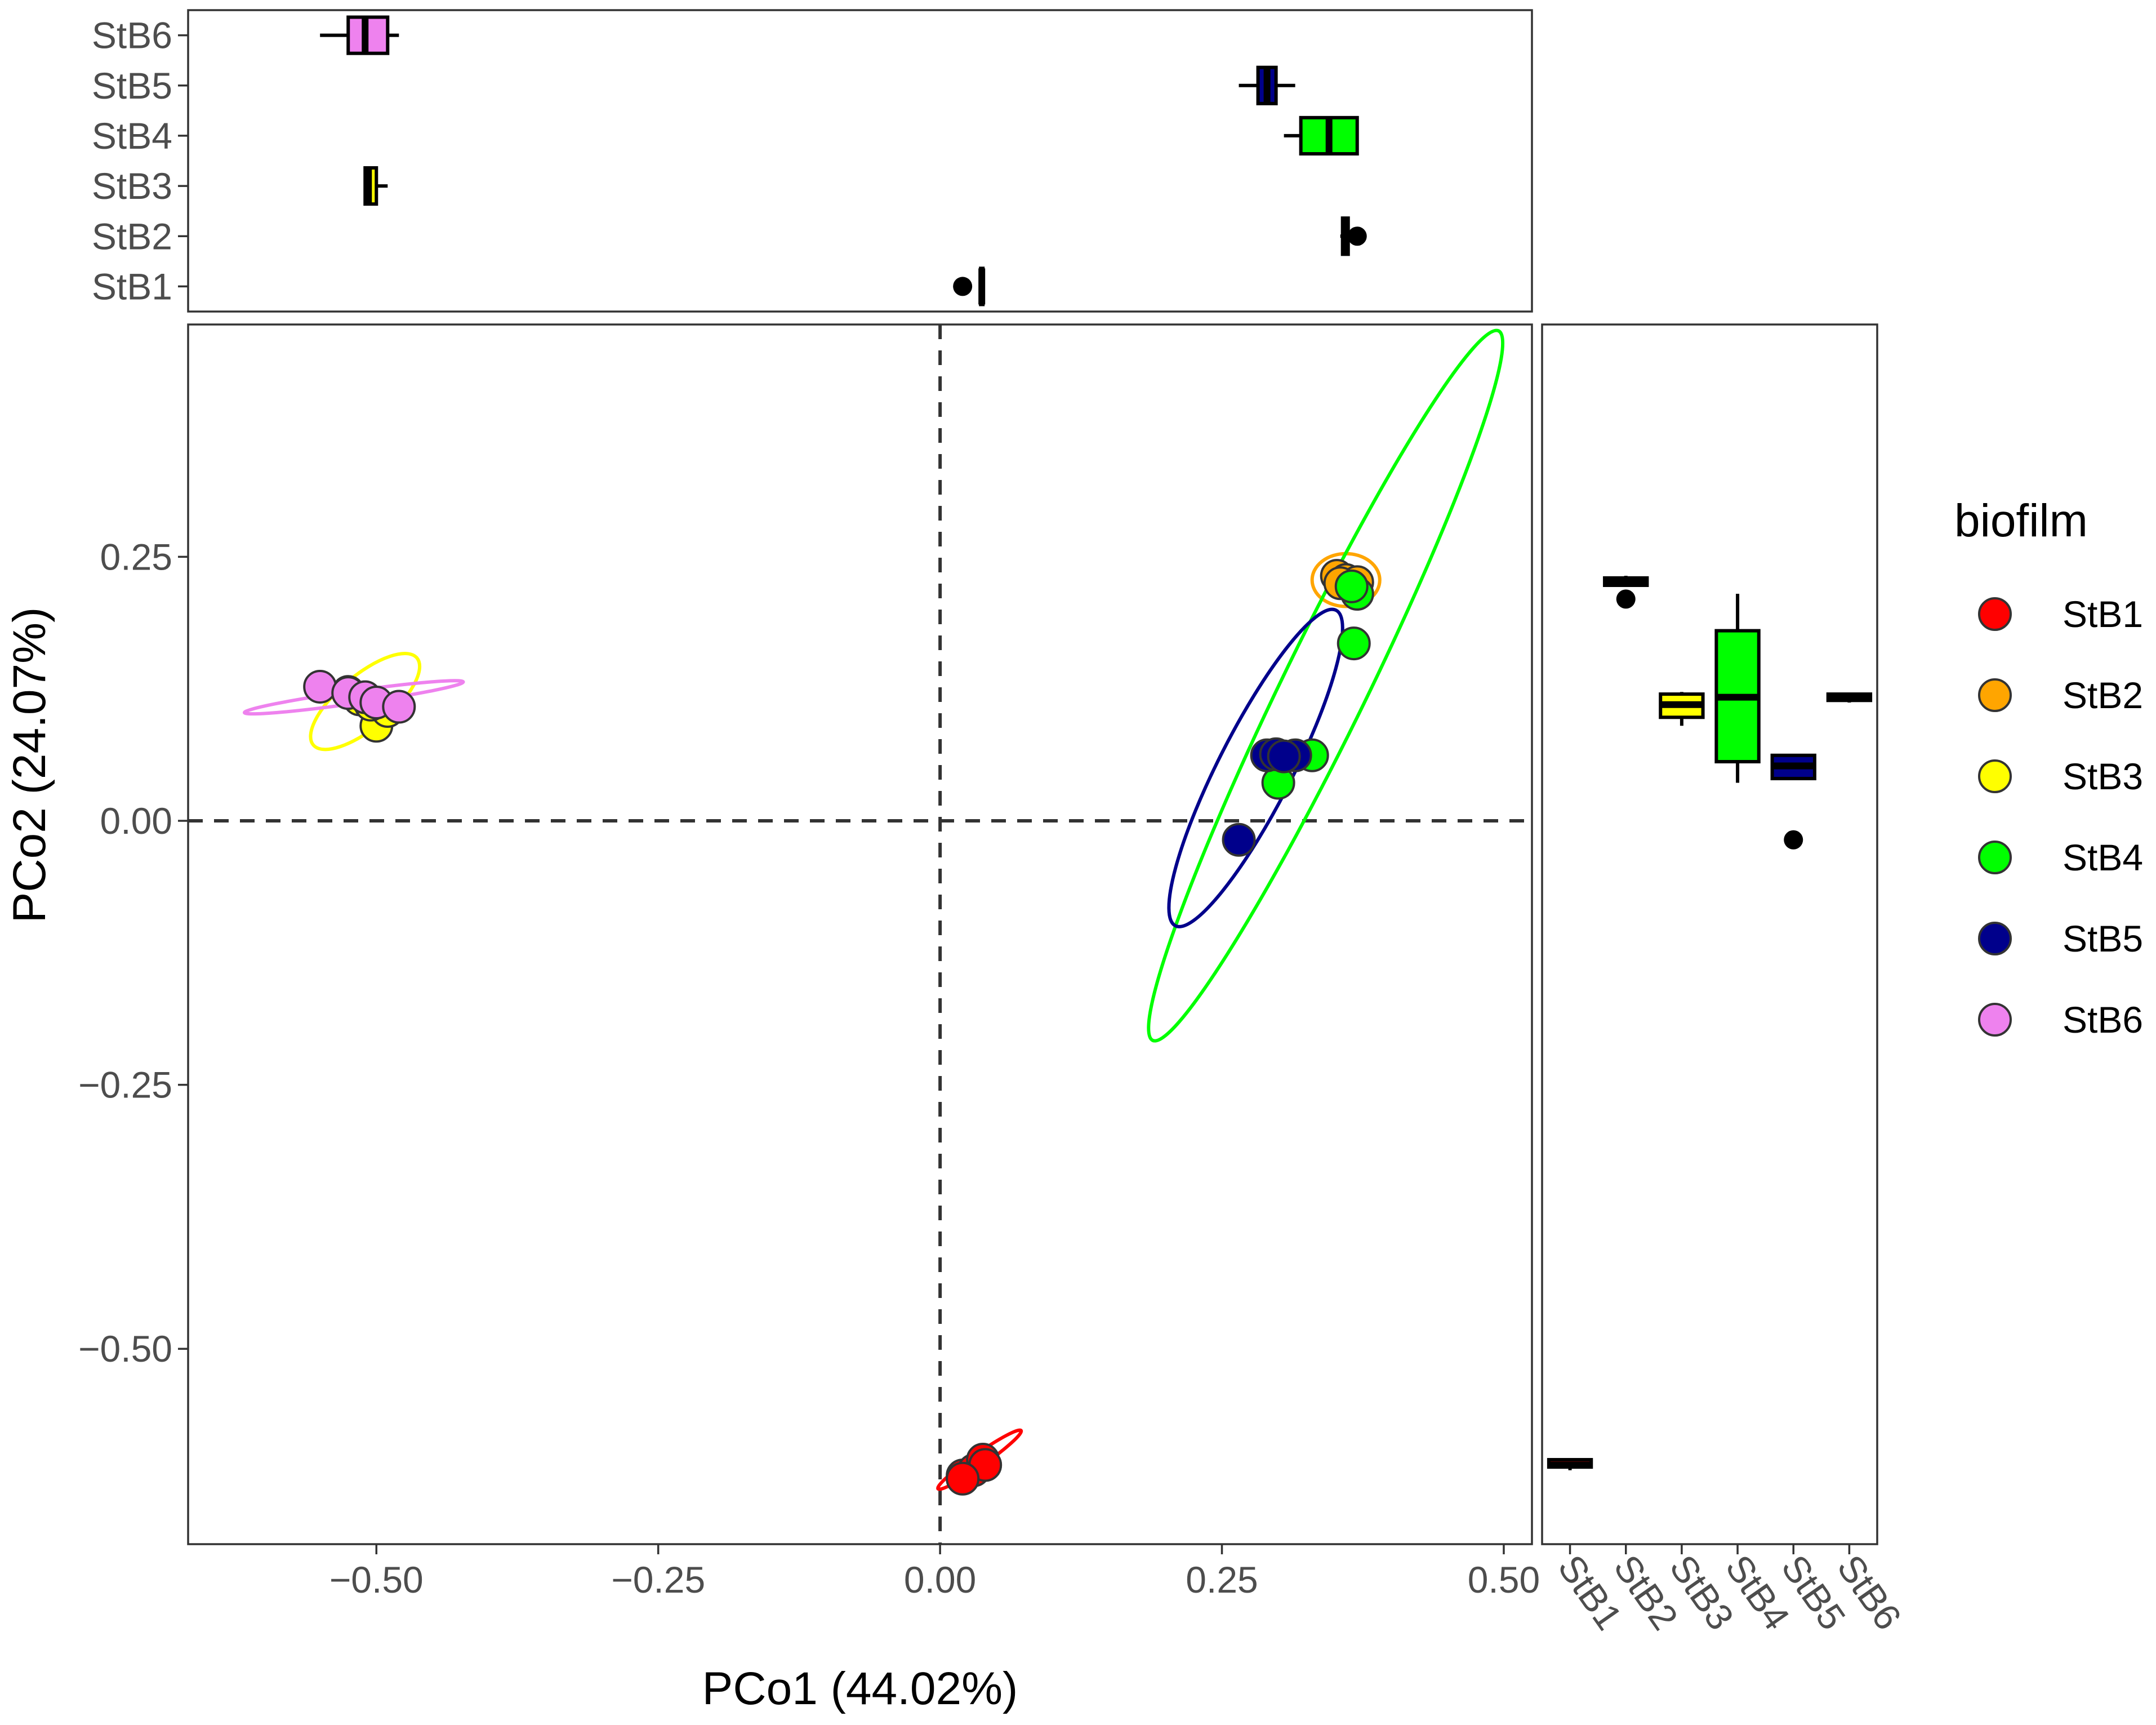 Image resolution: width=2156 pixels, height=1725 pixels. Describe the element at coordinates (1710, 1023) in the screenshot. I see `right-boxplot-marks` at that location.